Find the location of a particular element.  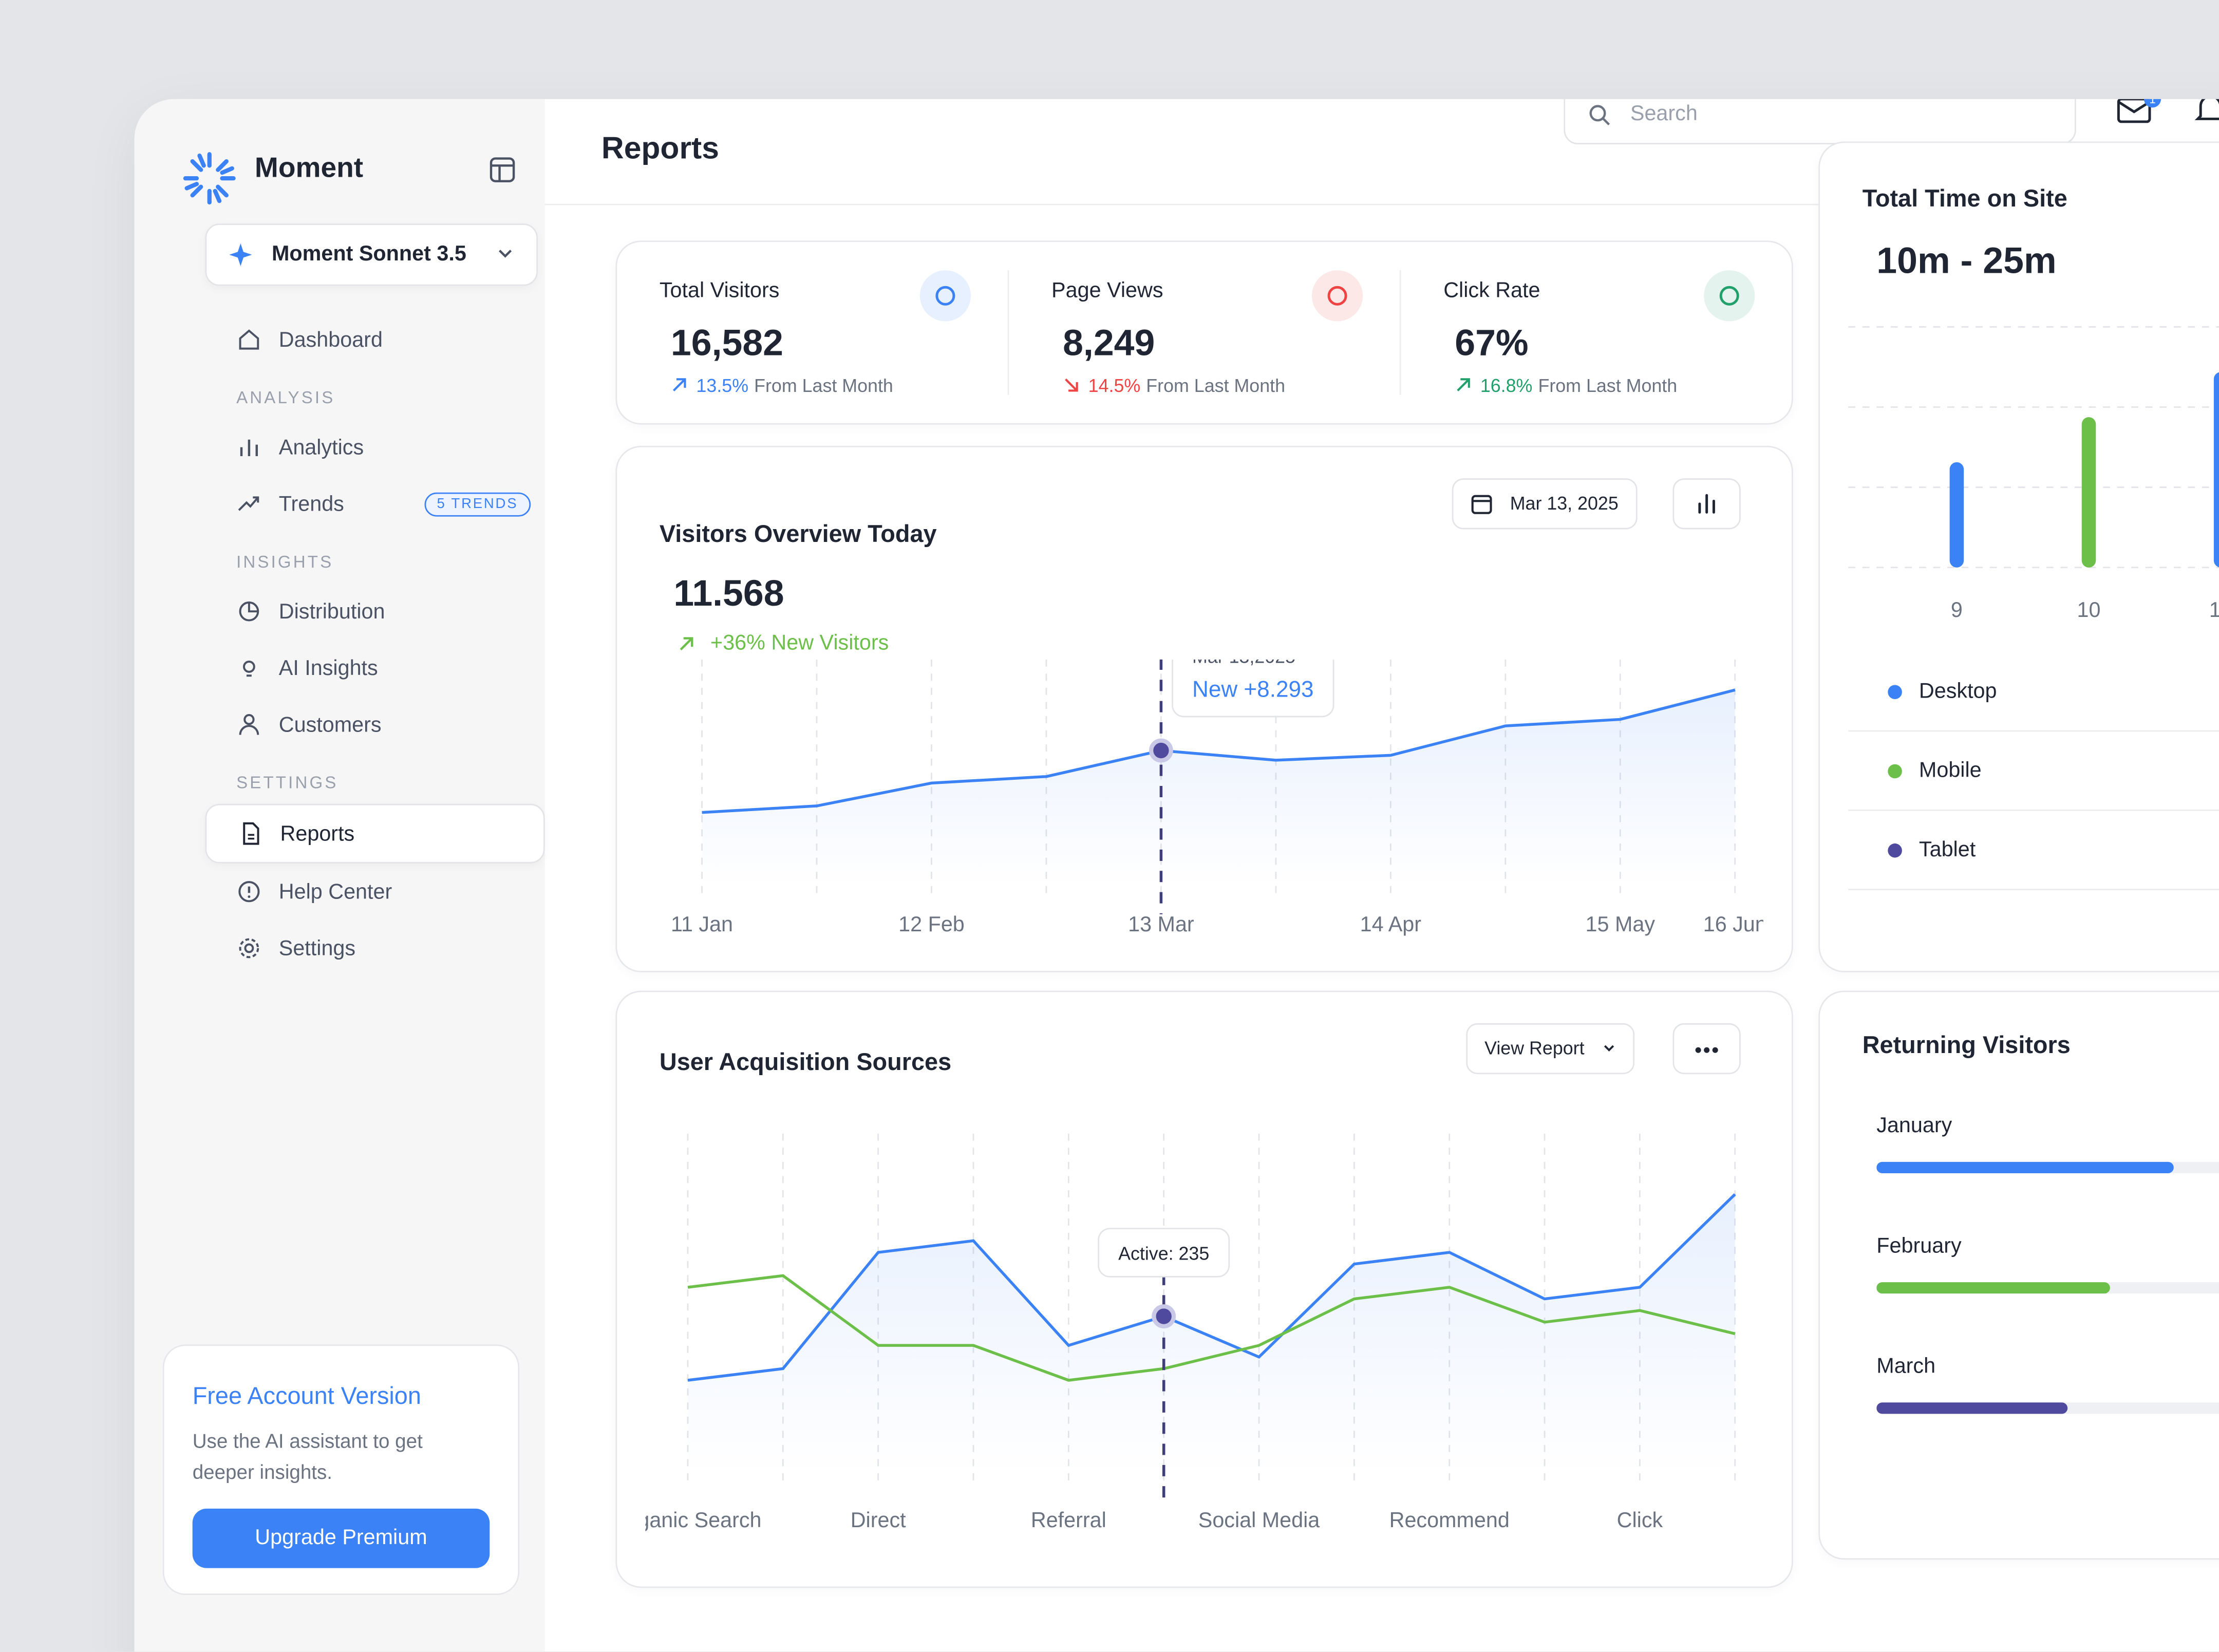

x-tick-label: 9 is located at coordinates (1957, 610).